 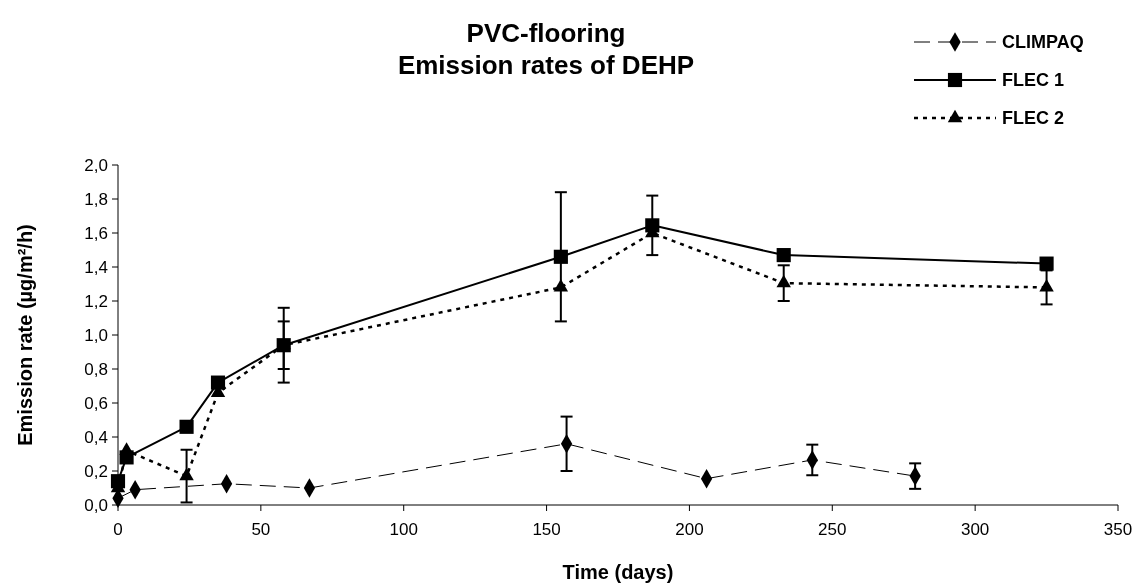 I want to click on y-tick-label: 2,0, so click(x=96, y=165).